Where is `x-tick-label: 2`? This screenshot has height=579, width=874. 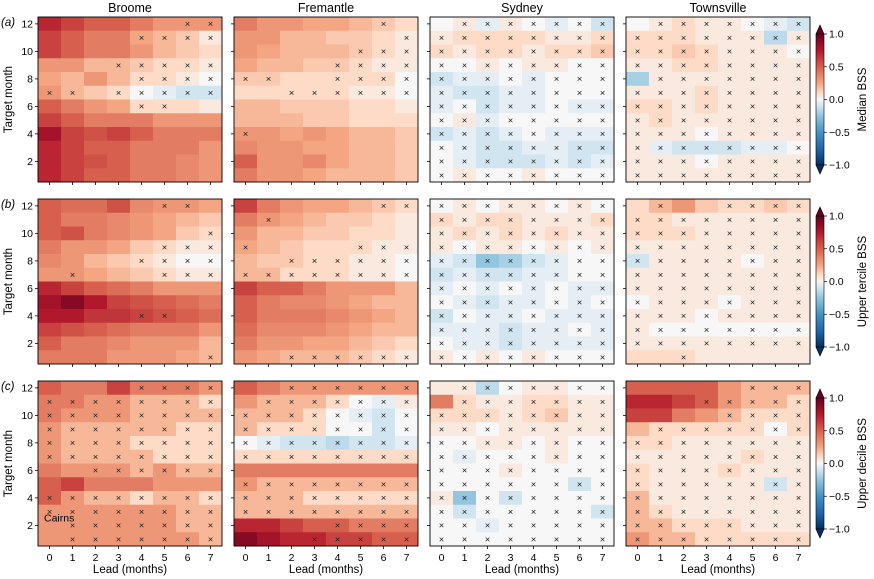 x-tick-label: 2 is located at coordinates (684, 558).